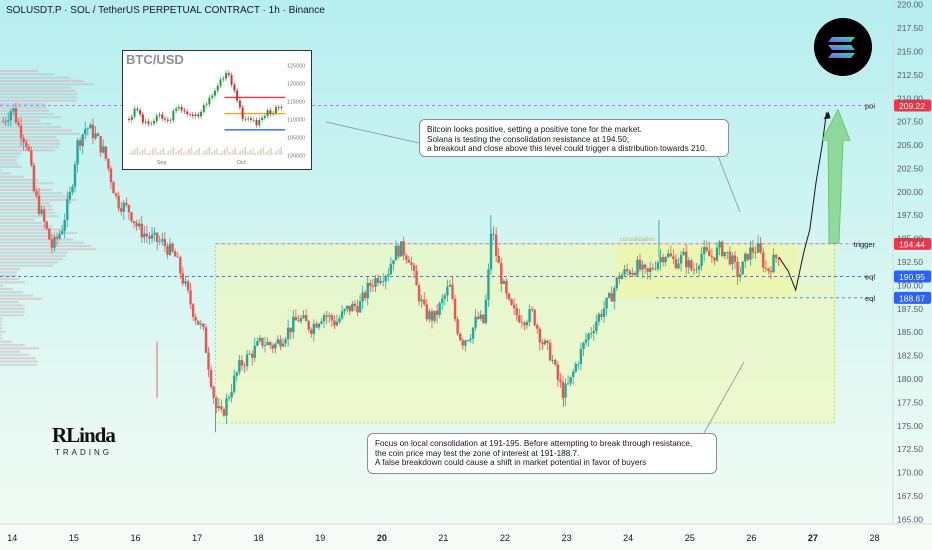 The width and height of the screenshot is (932, 550). Describe the element at coordinates (910, 426) in the screenshot. I see `y-tick-label: 175.00` at that location.